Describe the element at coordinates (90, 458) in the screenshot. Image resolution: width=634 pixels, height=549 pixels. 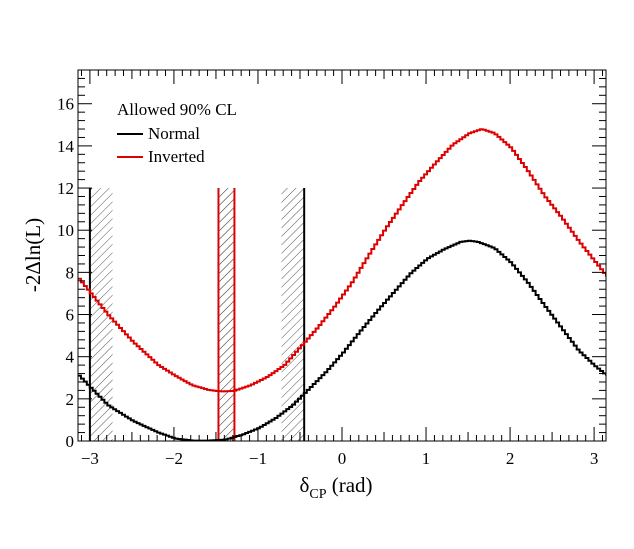
I see `x-tick-label: −3` at that location.